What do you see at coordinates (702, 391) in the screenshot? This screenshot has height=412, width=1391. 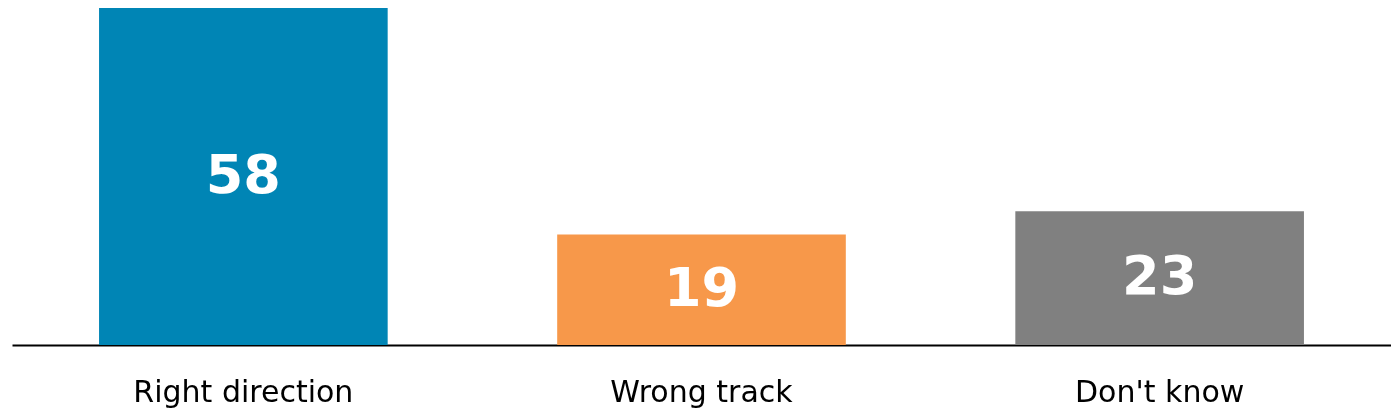 I see `x-tick-label: Wrong track` at bounding box center [702, 391].